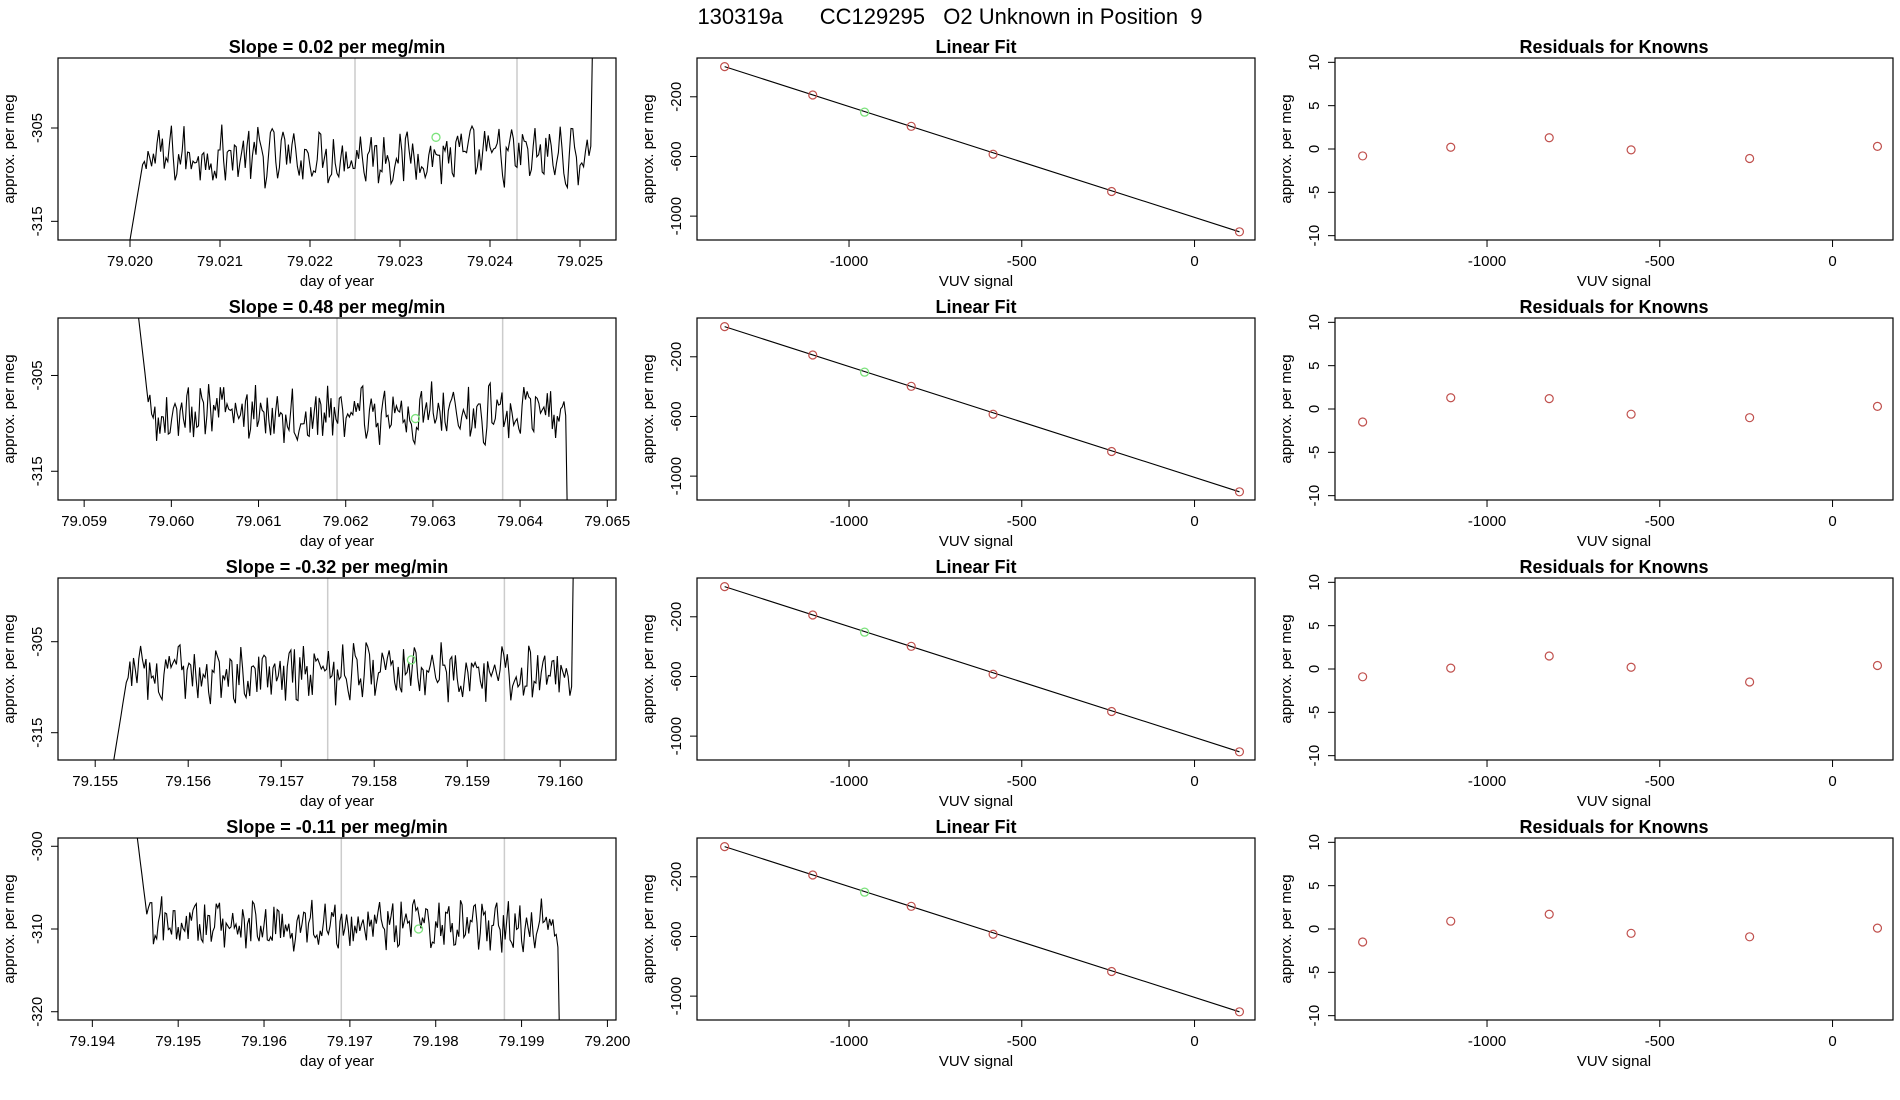 The height and width of the screenshot is (1100, 1900). What do you see at coordinates (259, 521) in the screenshot?
I see `x-tick-label: 79.061` at bounding box center [259, 521].